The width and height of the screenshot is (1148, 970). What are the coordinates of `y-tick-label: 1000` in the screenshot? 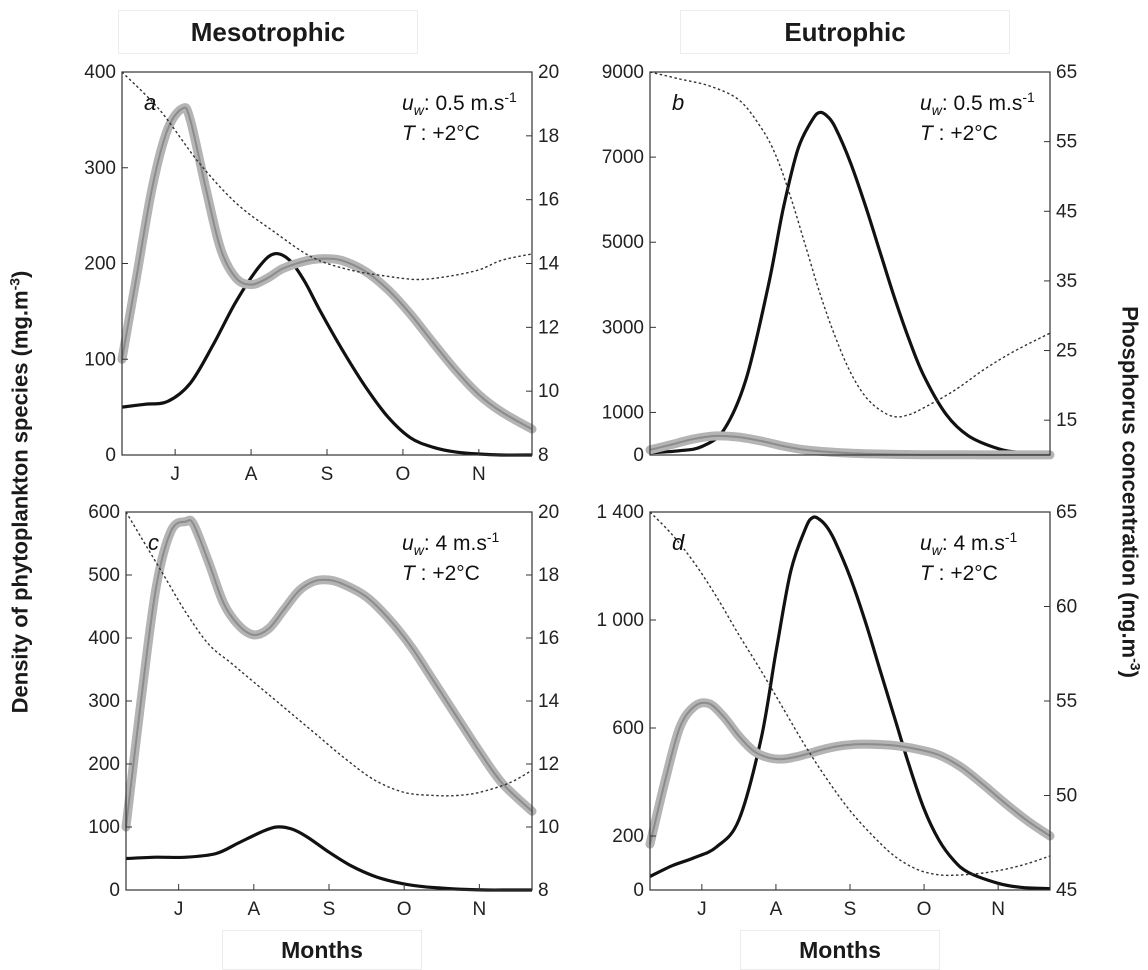 It's located at (623, 412).